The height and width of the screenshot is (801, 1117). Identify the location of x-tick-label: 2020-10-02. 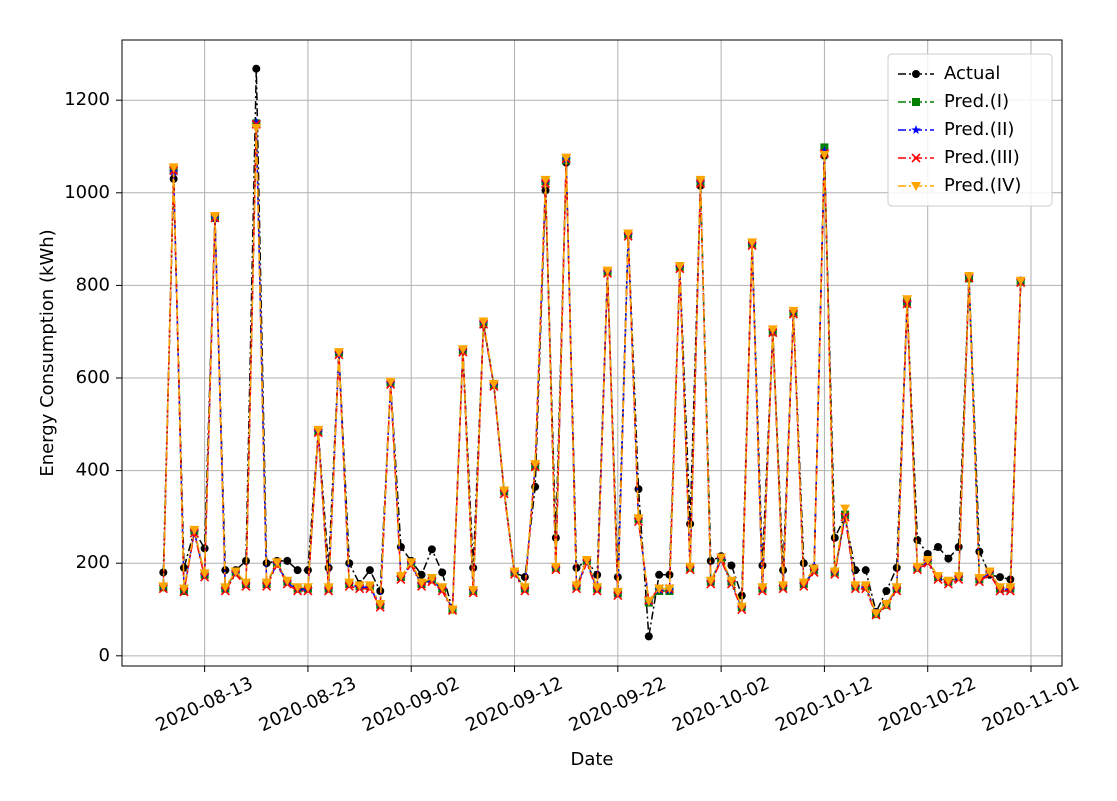
(721, 704).